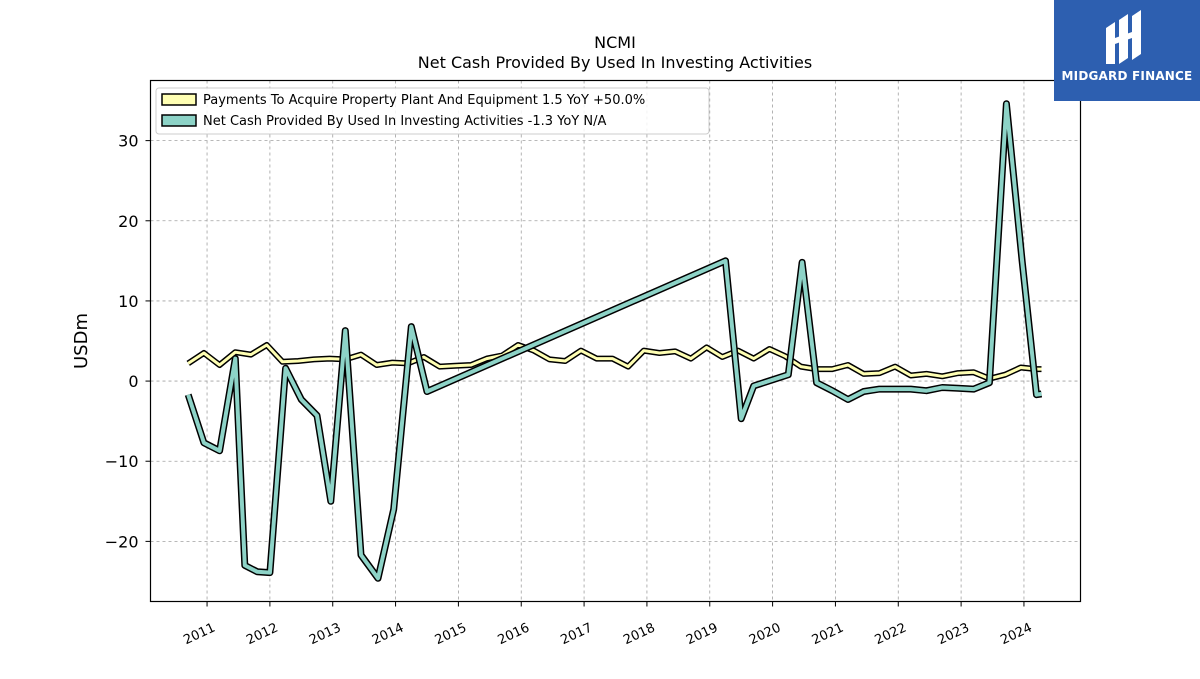  Describe the element at coordinates (128, 301) in the screenshot. I see `y-tick-label: 10` at that location.